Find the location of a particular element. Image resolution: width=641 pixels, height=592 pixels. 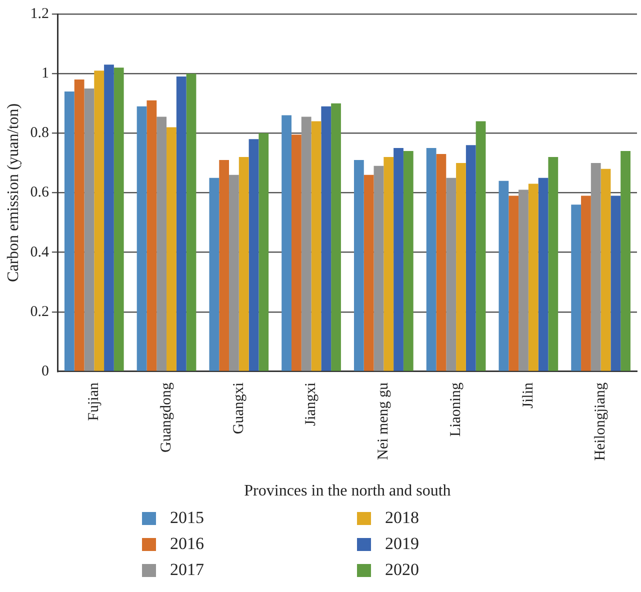

x-tick-label: Jiangxi is located at coordinates (311, 404).